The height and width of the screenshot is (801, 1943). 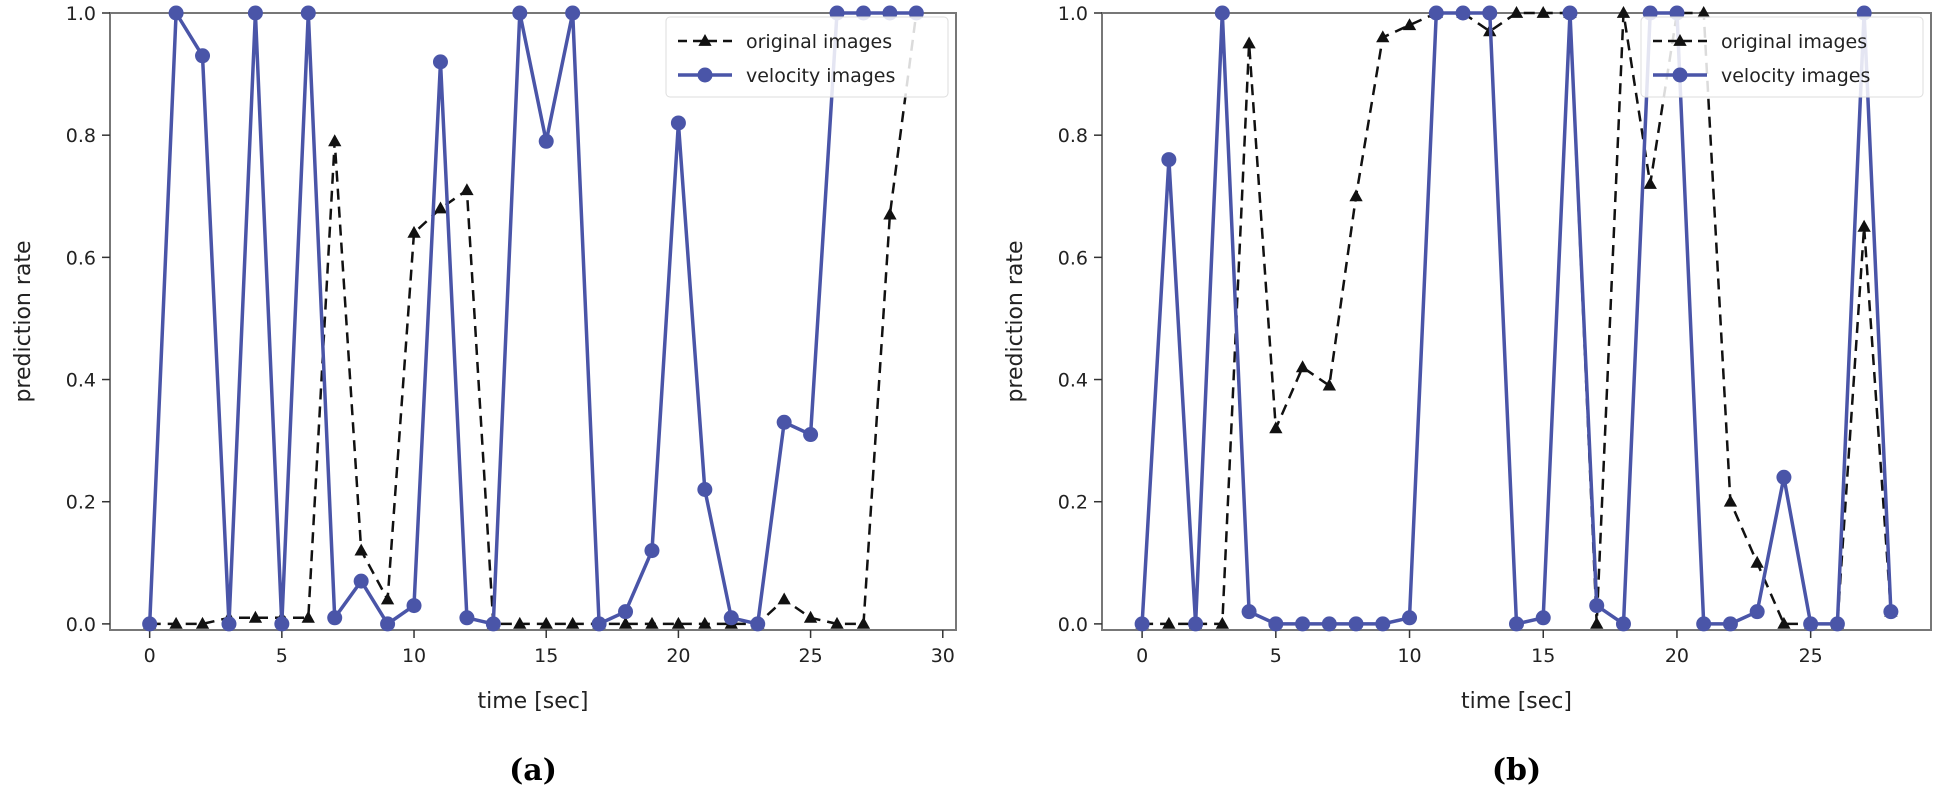 I want to click on x-axis-label: time [sec], so click(x=1516, y=701).